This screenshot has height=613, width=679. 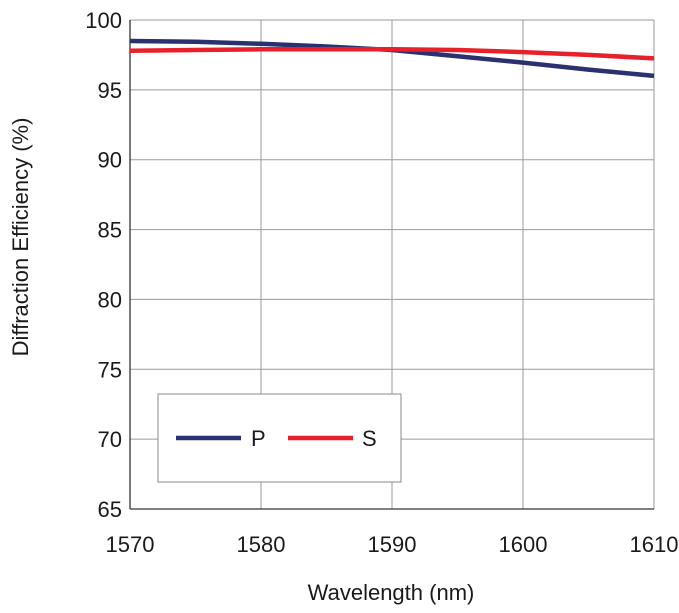 What do you see at coordinates (110, 230) in the screenshot?
I see `y-tick-label: 85` at bounding box center [110, 230].